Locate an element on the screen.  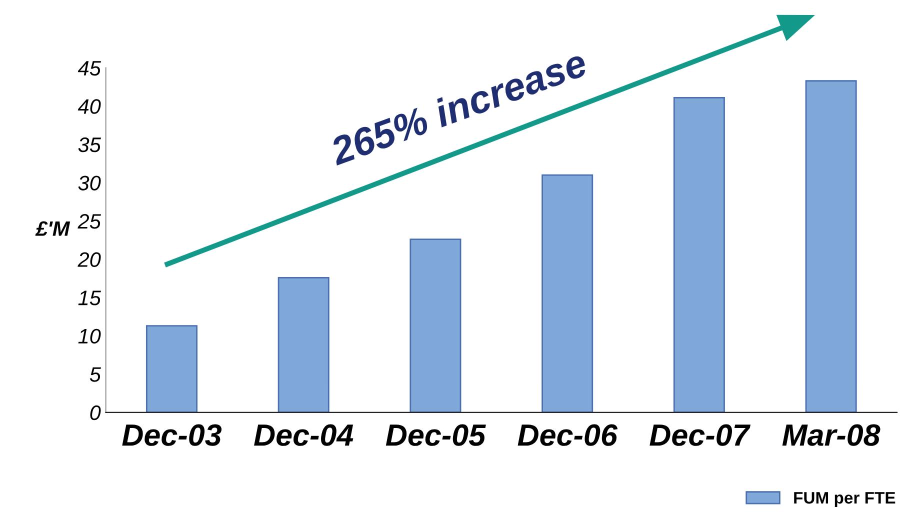
x-tick-label: Dec-07 is located at coordinates (700, 435).